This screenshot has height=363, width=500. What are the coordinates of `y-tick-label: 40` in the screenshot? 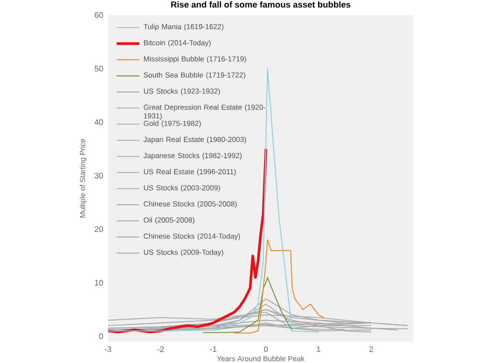 It's located at (98, 122).